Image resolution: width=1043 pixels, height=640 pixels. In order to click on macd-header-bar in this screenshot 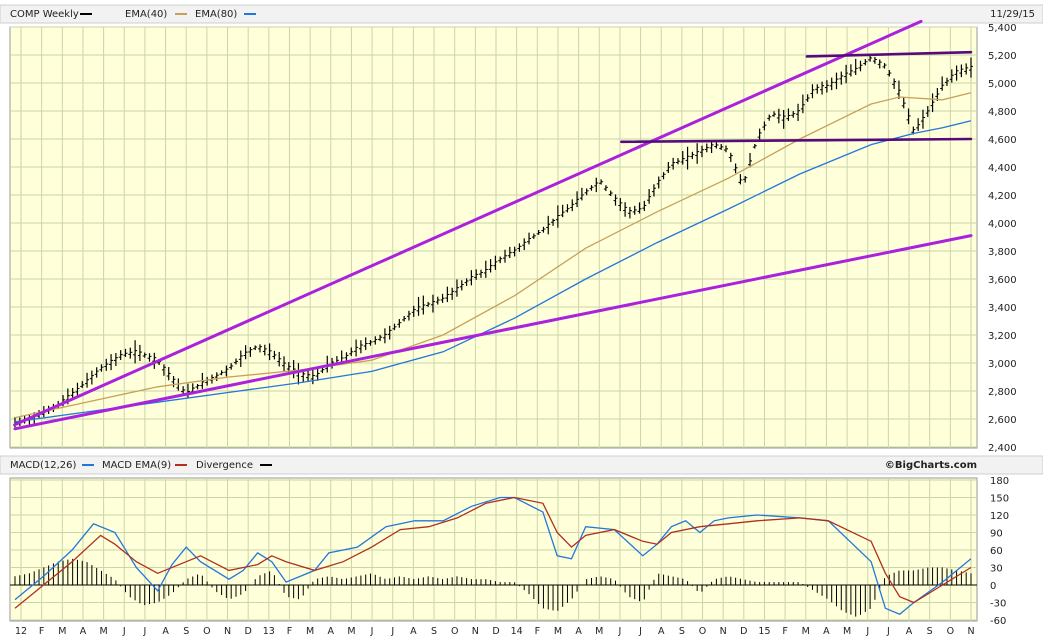, I will do `click(521, 465)`.